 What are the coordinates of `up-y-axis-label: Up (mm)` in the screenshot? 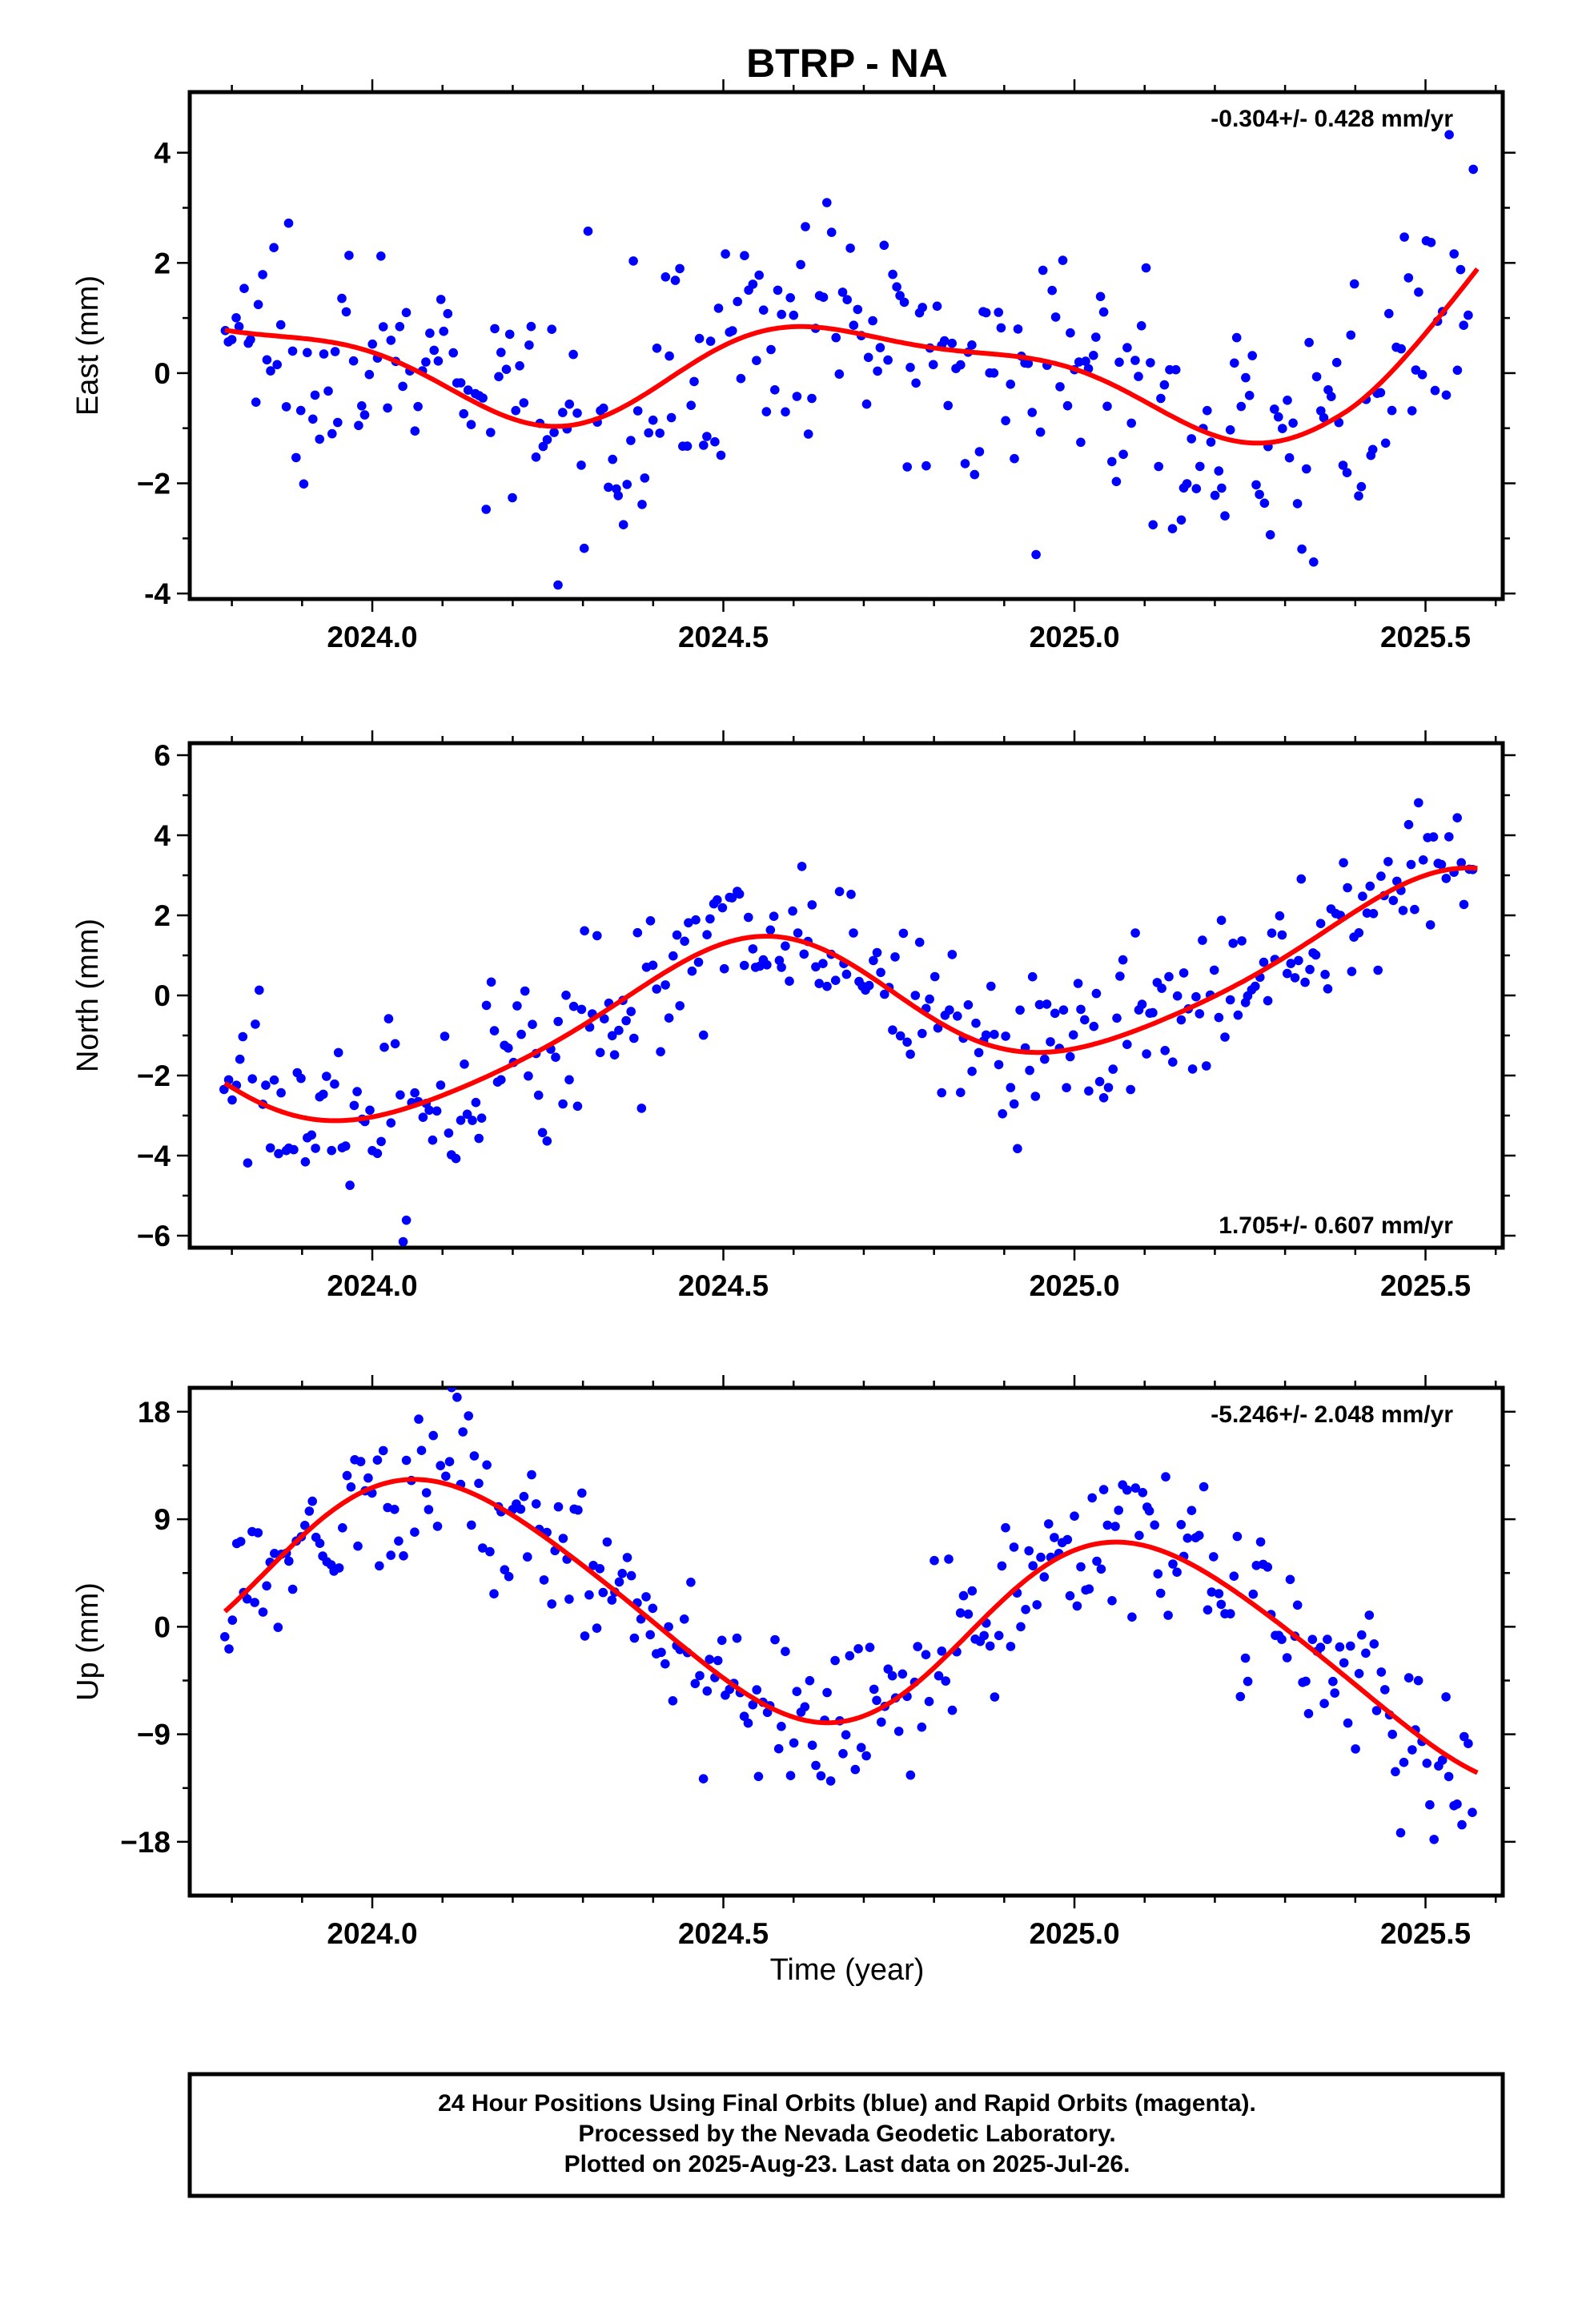 It's located at (88, 1642).